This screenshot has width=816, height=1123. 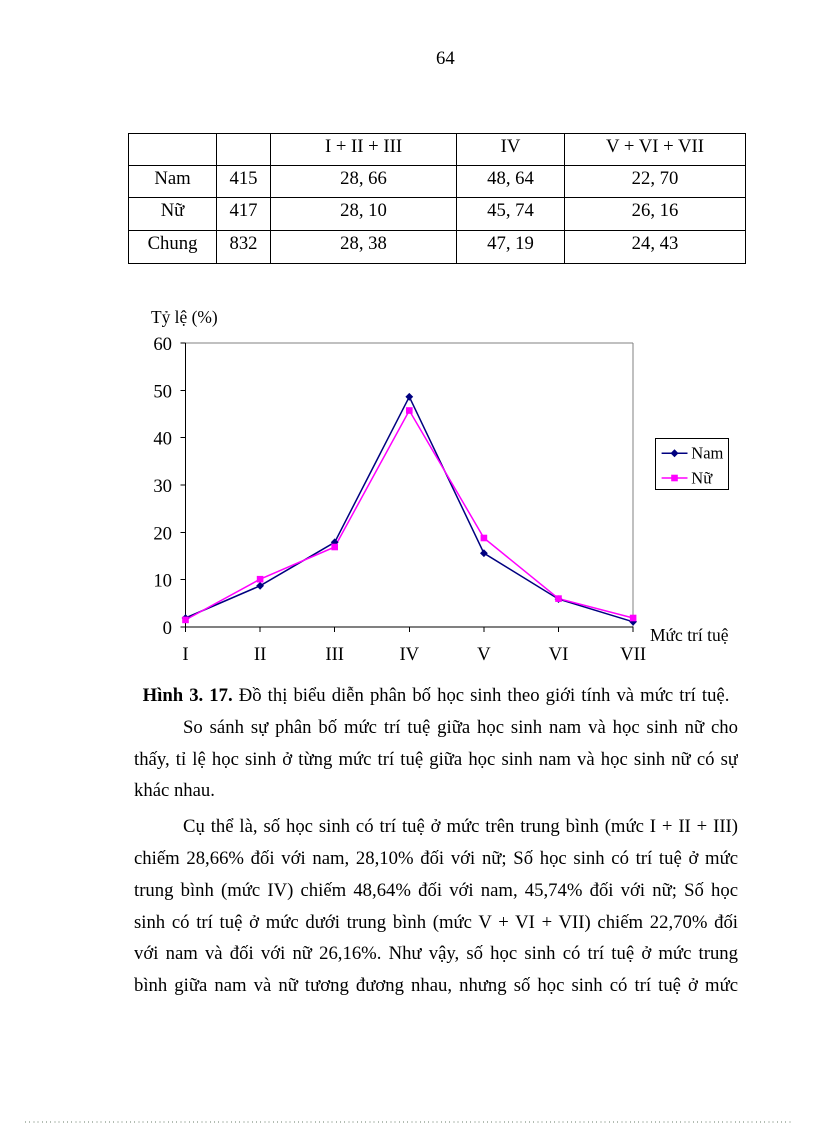 I want to click on svg-text: 0, so click(x=167, y=628).